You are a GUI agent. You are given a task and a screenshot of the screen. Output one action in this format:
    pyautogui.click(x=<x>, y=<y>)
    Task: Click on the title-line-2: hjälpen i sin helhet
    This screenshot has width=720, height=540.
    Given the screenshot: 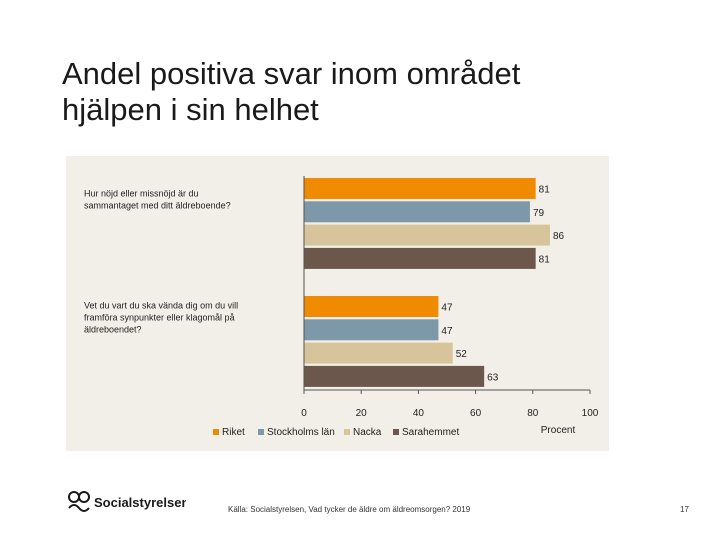 What is the action you would take?
    pyautogui.click(x=190, y=109)
    